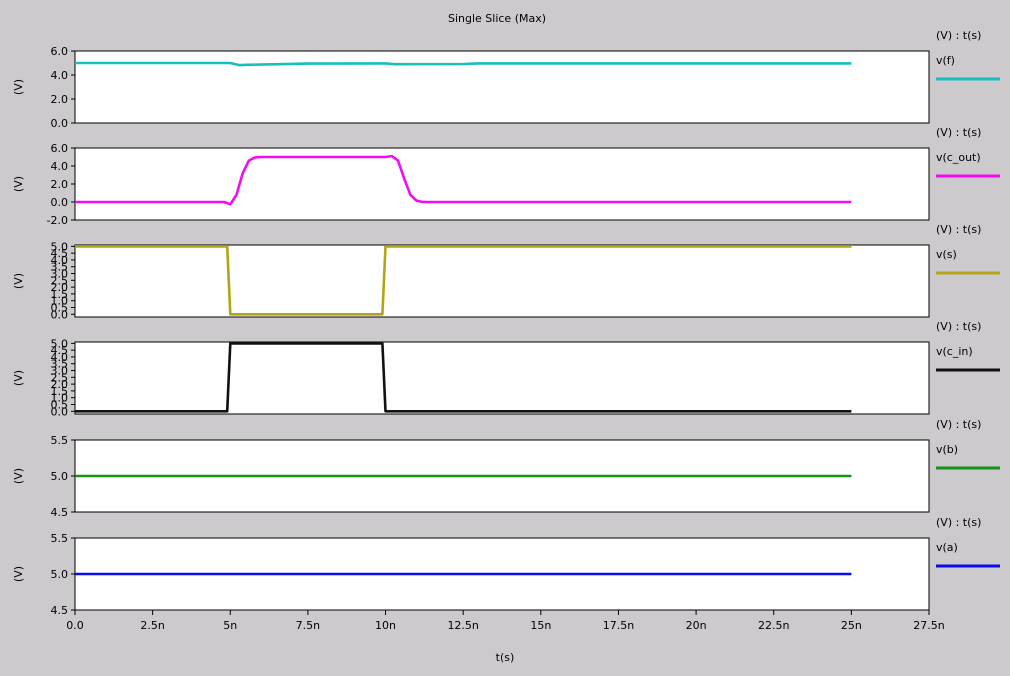 This screenshot has width=1010, height=676. Describe the element at coordinates (152, 625) in the screenshot. I see `x-tick-label: 2.5n` at that location.